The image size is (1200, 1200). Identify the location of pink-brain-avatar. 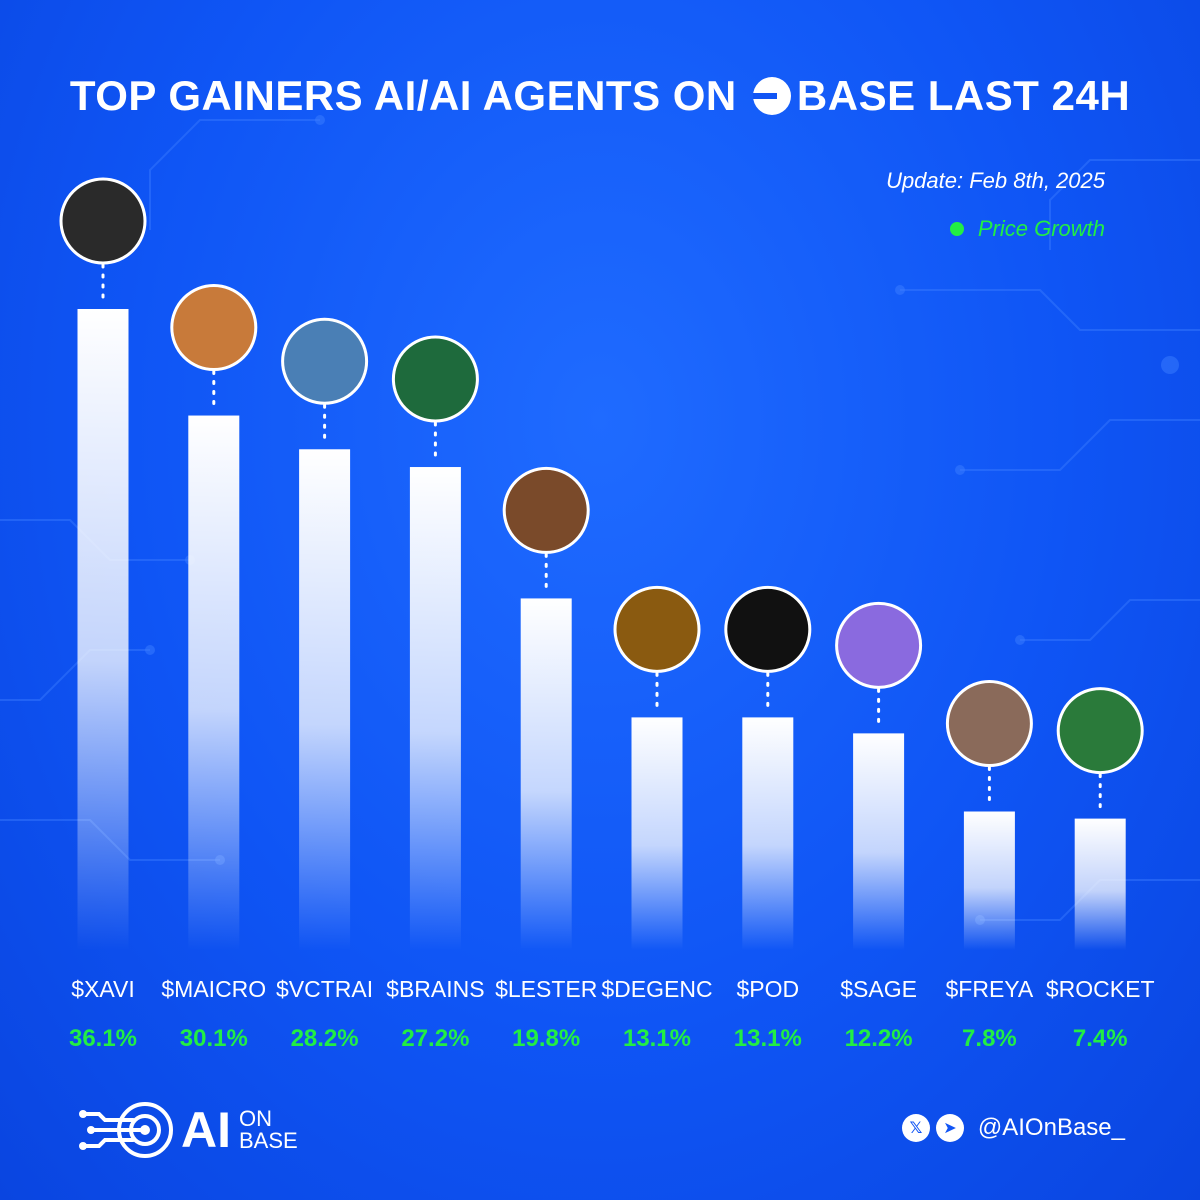
(435, 379).